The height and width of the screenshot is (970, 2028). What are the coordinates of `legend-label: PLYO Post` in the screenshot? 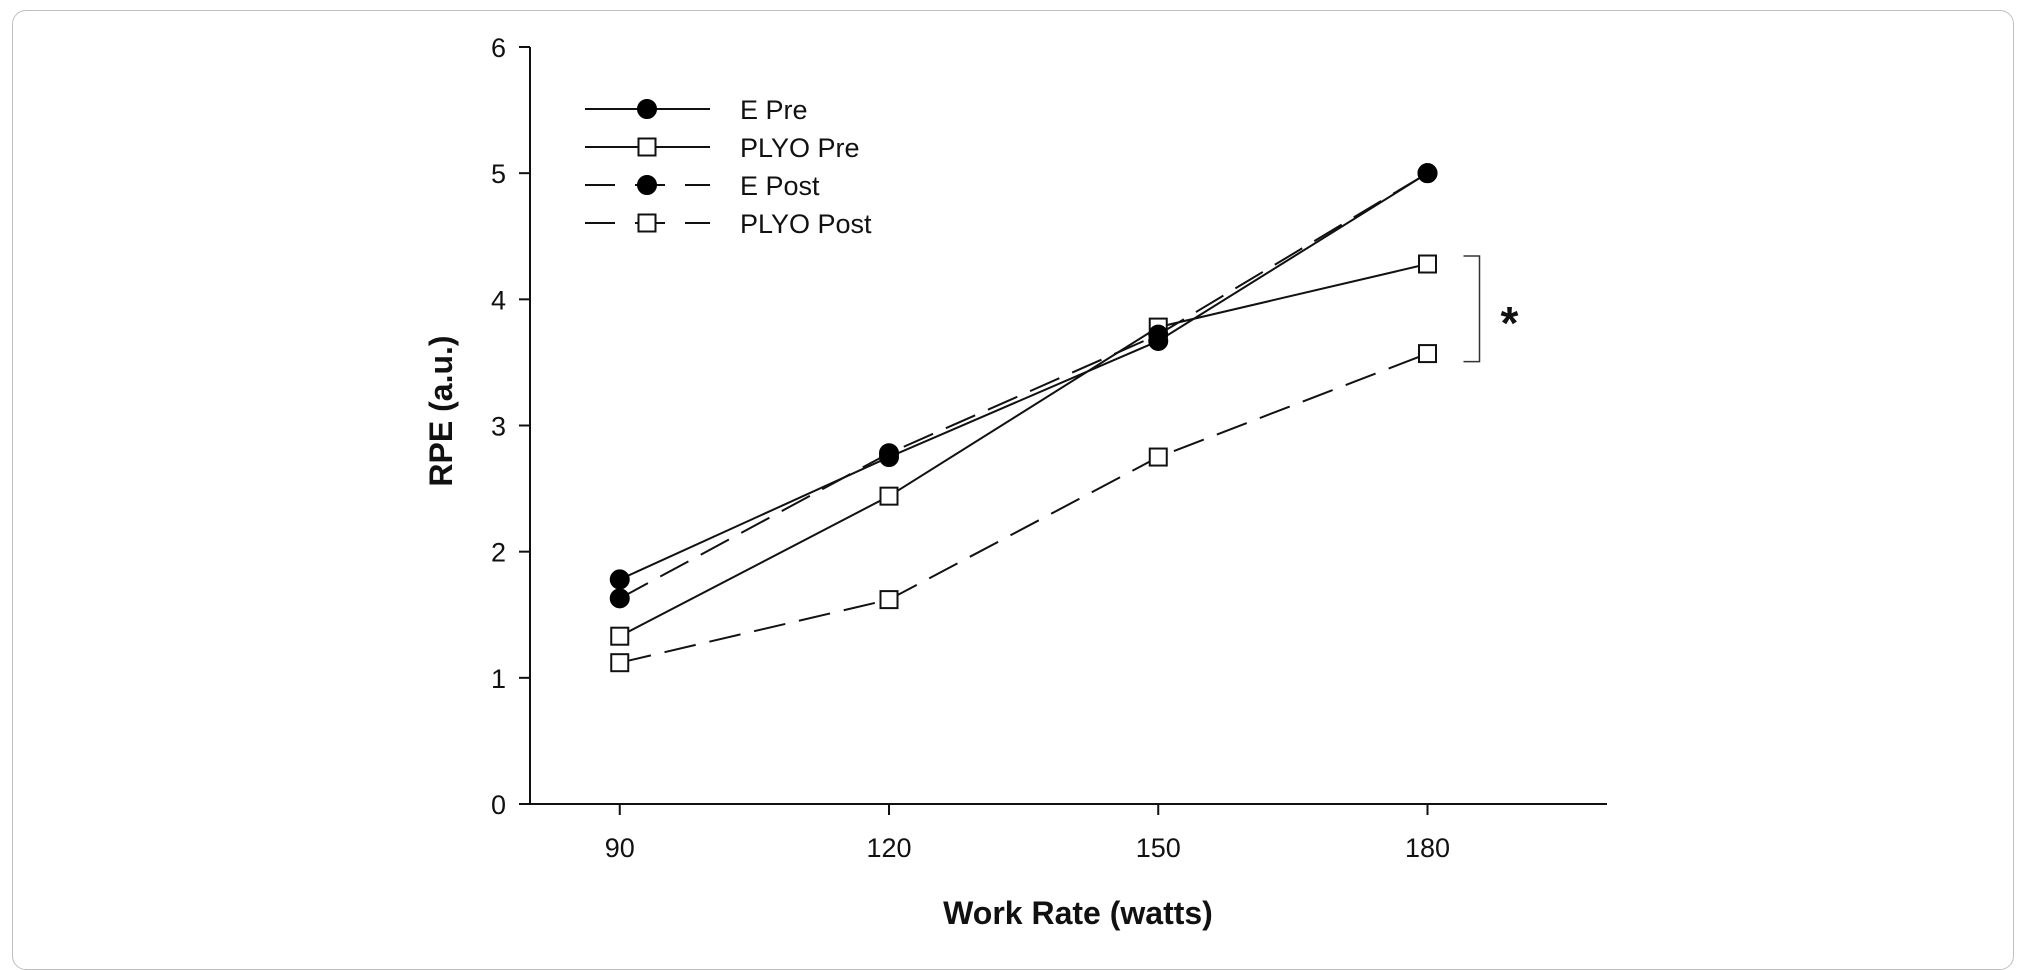 It's located at (806, 224).